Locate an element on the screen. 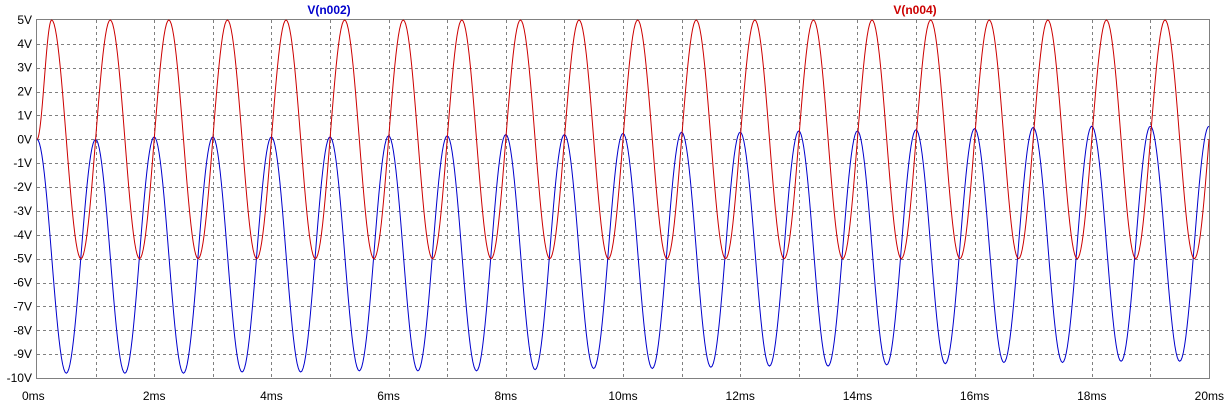 The width and height of the screenshot is (1228, 406). x-tick-label: 16ms is located at coordinates (974, 396).